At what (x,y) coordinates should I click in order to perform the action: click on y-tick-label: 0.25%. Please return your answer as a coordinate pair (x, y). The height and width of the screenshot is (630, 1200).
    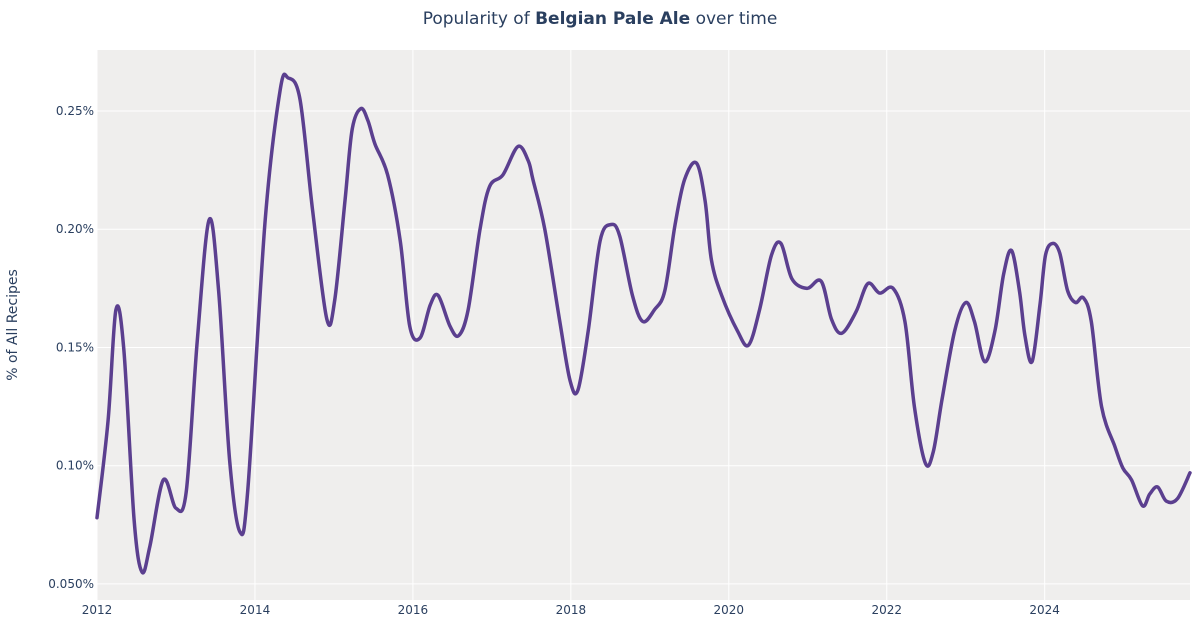
    Looking at the image, I should click on (75, 111).